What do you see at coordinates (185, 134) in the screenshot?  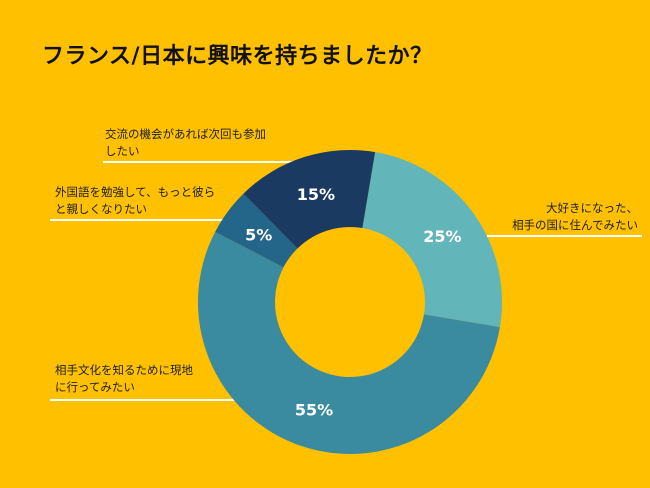 I see `label-line: 交流の機会があれば次回も参加` at bounding box center [185, 134].